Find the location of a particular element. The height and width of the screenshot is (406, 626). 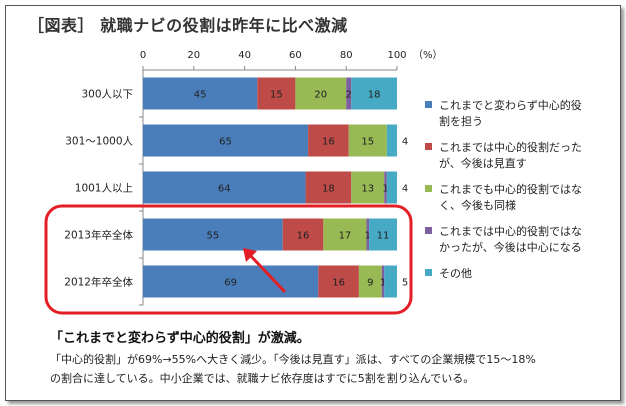

category-label: 301～1000人 is located at coordinates (99, 142).